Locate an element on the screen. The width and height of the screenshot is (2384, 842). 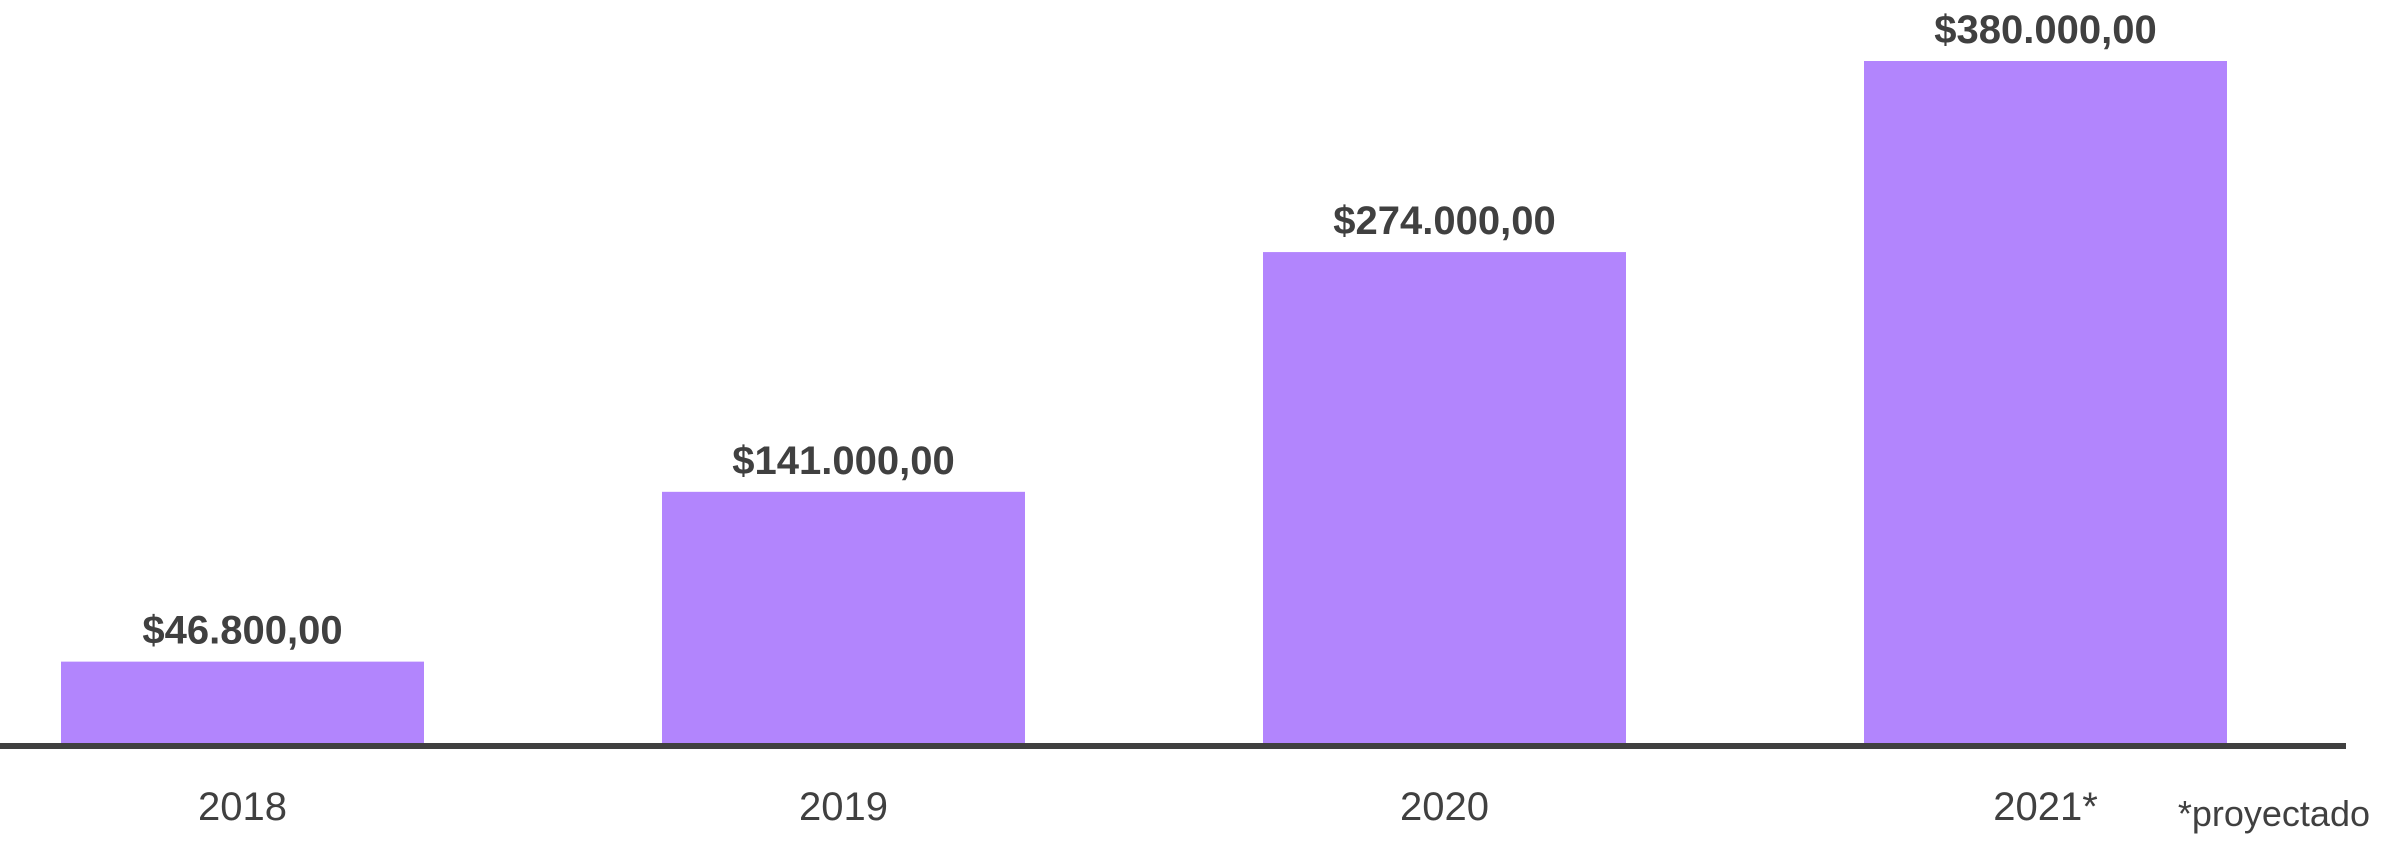
x-tick-label-2019: 2019 is located at coordinates (843, 807).